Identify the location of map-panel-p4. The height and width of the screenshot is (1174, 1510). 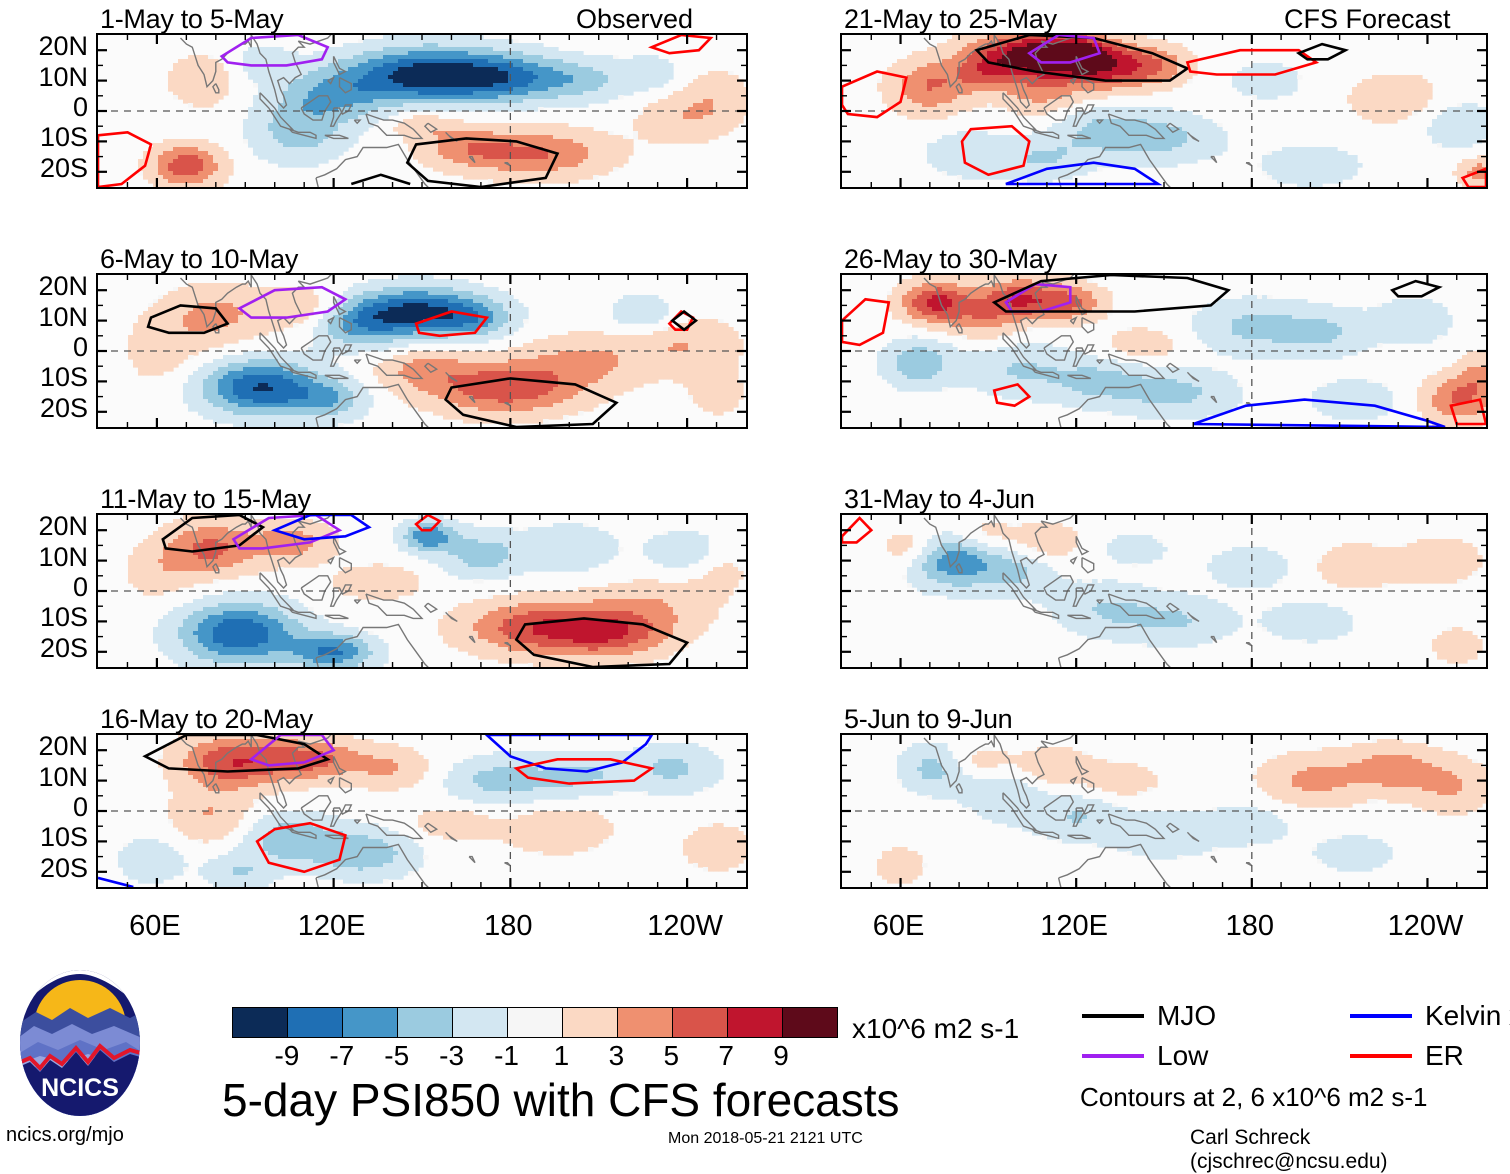
(422, 811).